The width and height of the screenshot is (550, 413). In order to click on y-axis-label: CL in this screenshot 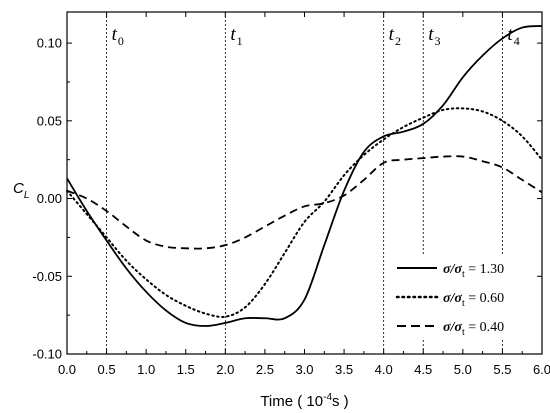, I will do `click(21, 190)`.